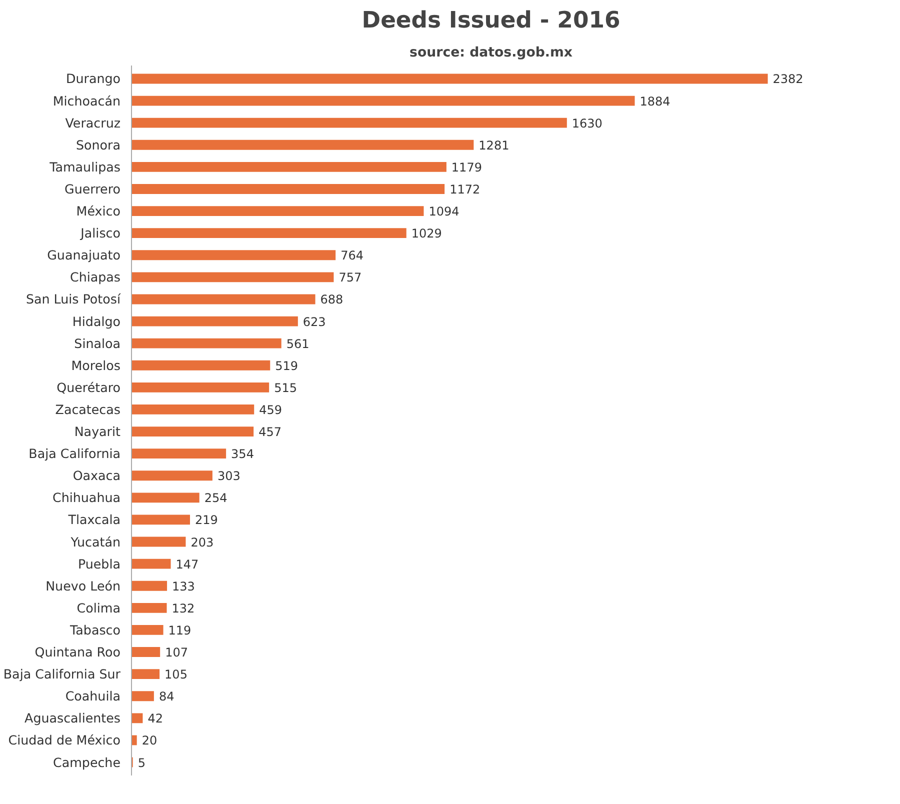  I want to click on data-label: 1172, so click(465, 189).